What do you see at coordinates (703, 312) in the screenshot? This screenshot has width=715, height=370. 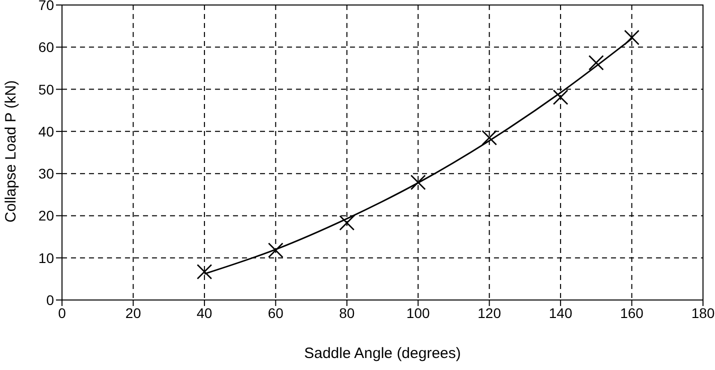 I see `x-tick-label: 180` at bounding box center [703, 312].